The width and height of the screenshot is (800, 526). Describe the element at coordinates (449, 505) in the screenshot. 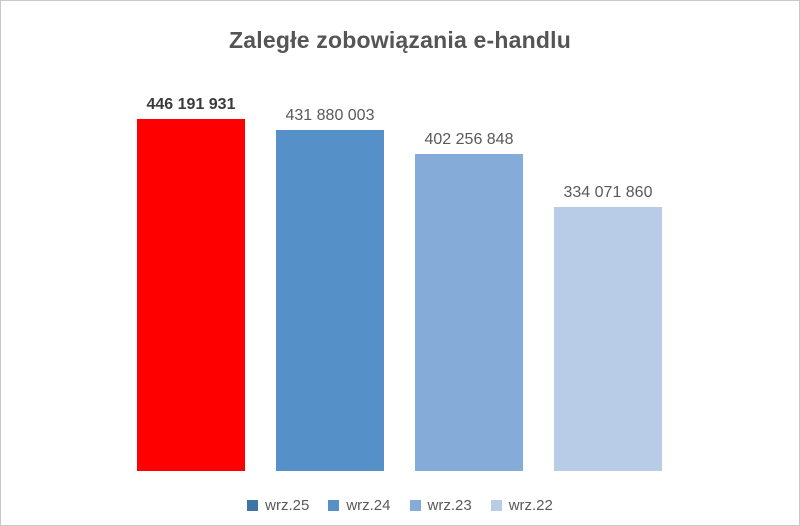

I see `legend-label: wrz.23` at that location.